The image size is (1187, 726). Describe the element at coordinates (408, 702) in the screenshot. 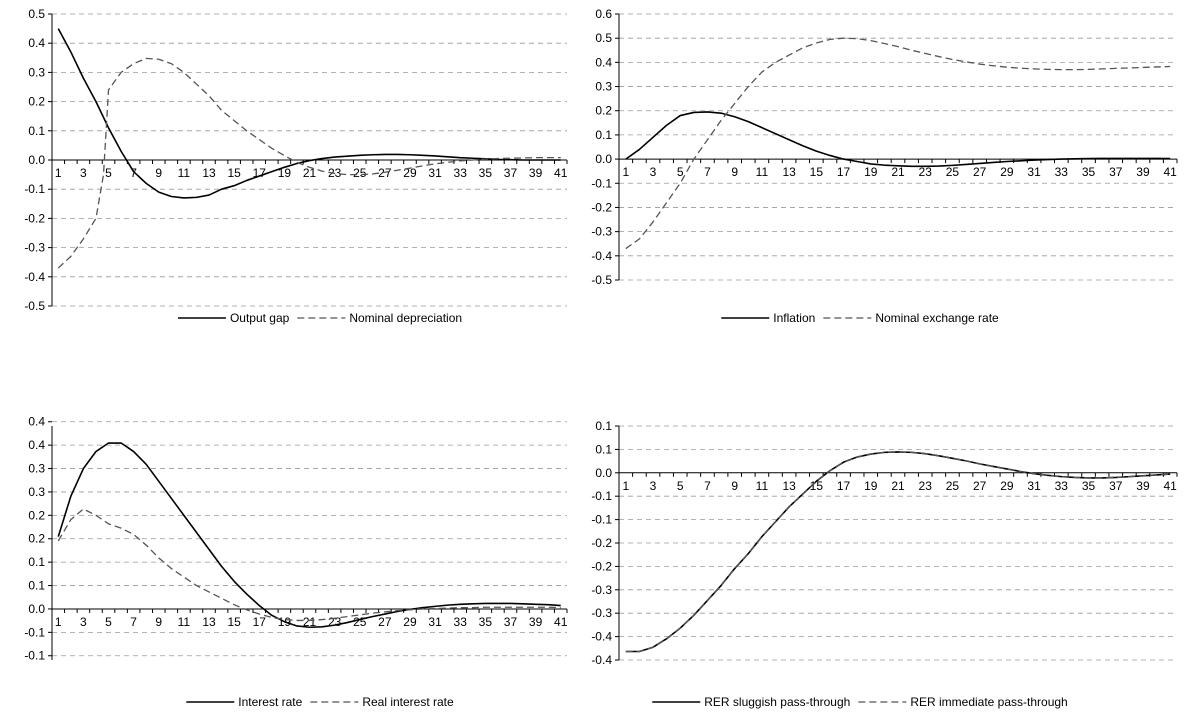

I see `legend-label: Real interest rate` at that location.